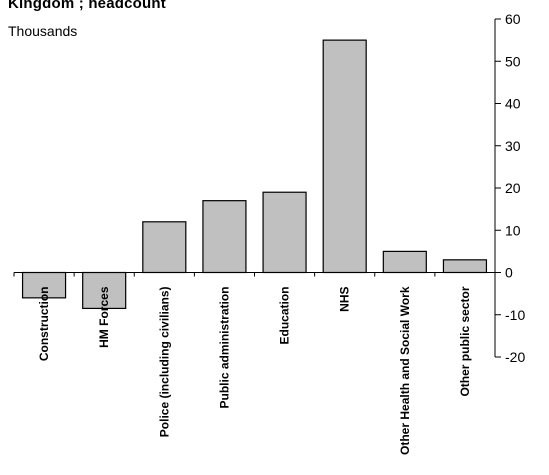 The width and height of the screenshot is (549, 475). Describe the element at coordinates (405, 370) in the screenshot. I see `category-label: Other Health and Social Work` at that location.